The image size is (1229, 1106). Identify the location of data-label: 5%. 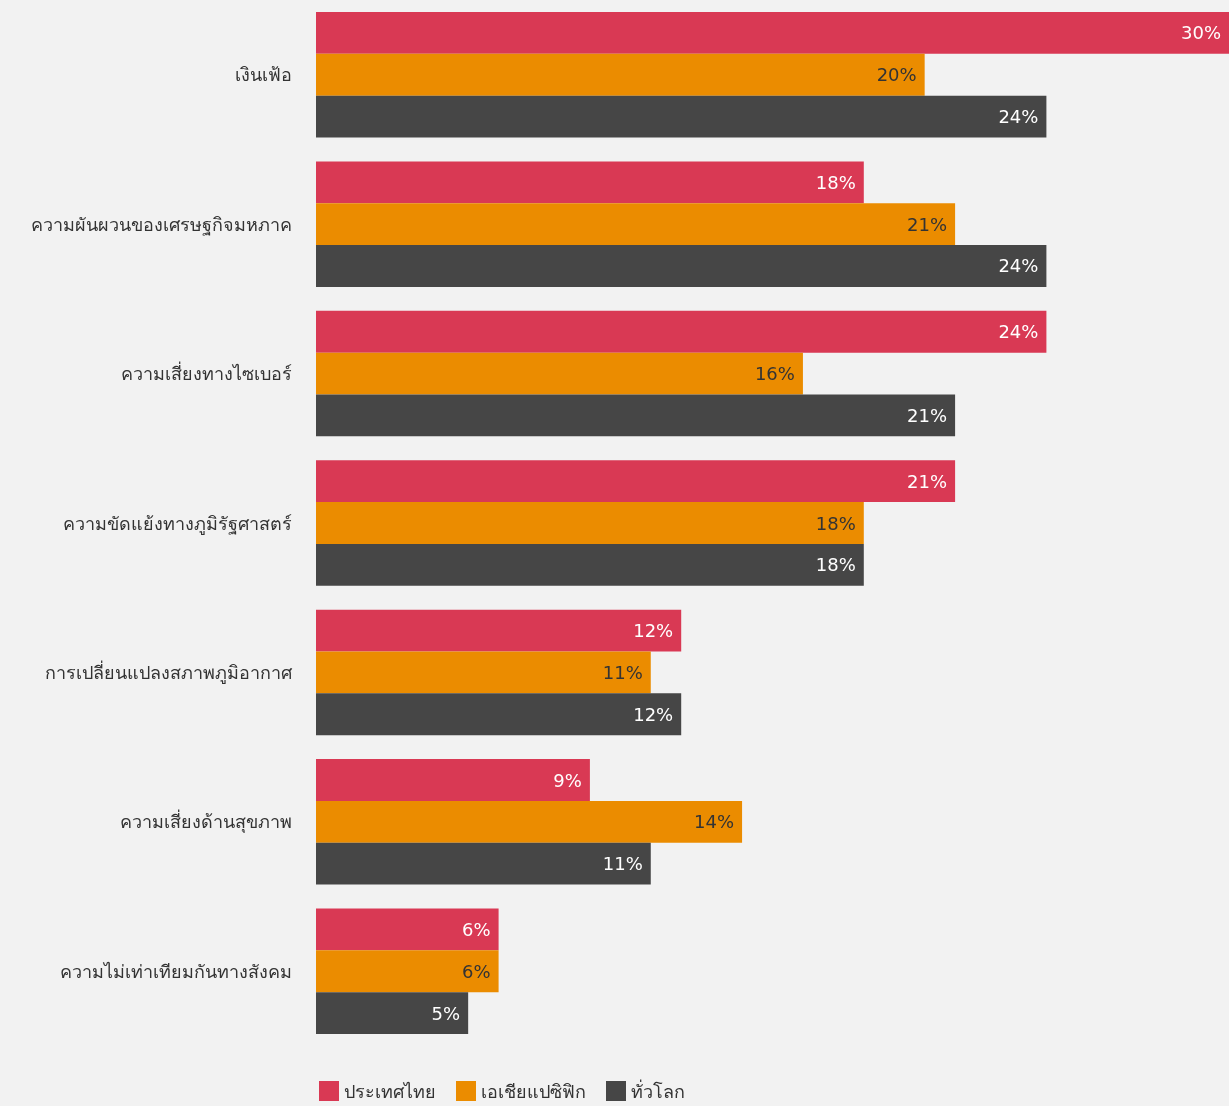
(446, 1013).